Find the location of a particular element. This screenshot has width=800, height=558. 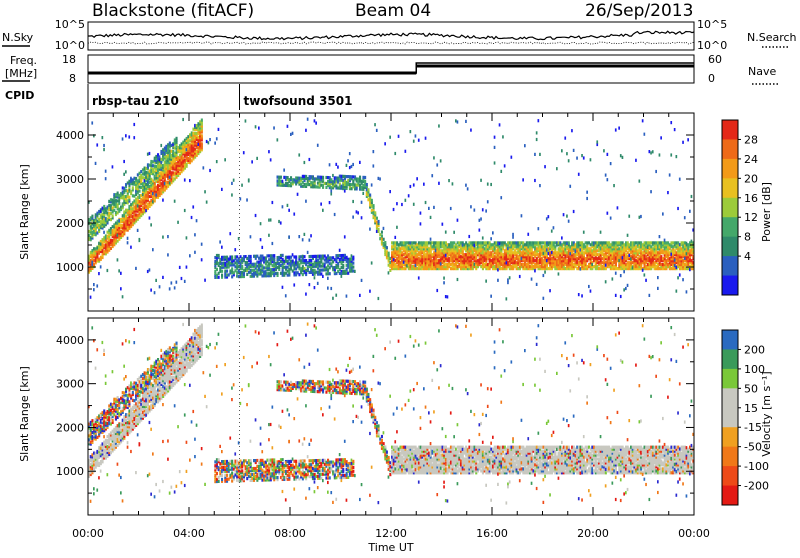

cpid-label: CPID is located at coordinates (19, 95).